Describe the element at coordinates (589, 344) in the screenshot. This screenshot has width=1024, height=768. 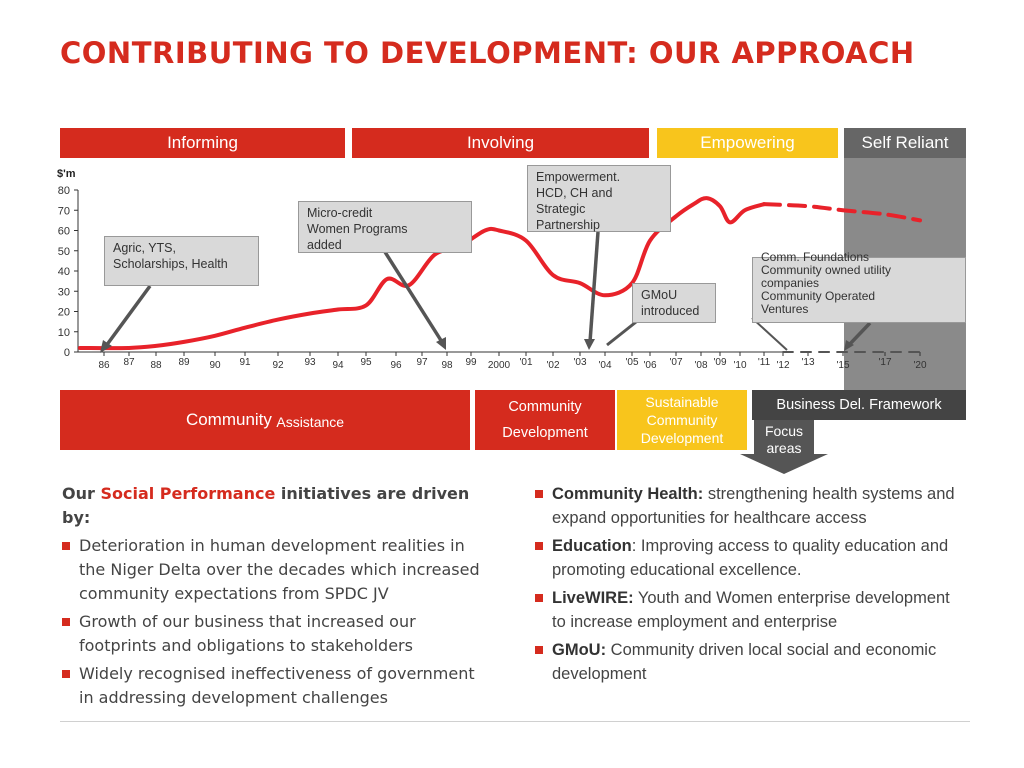
I see `arrow-empower-head` at that location.